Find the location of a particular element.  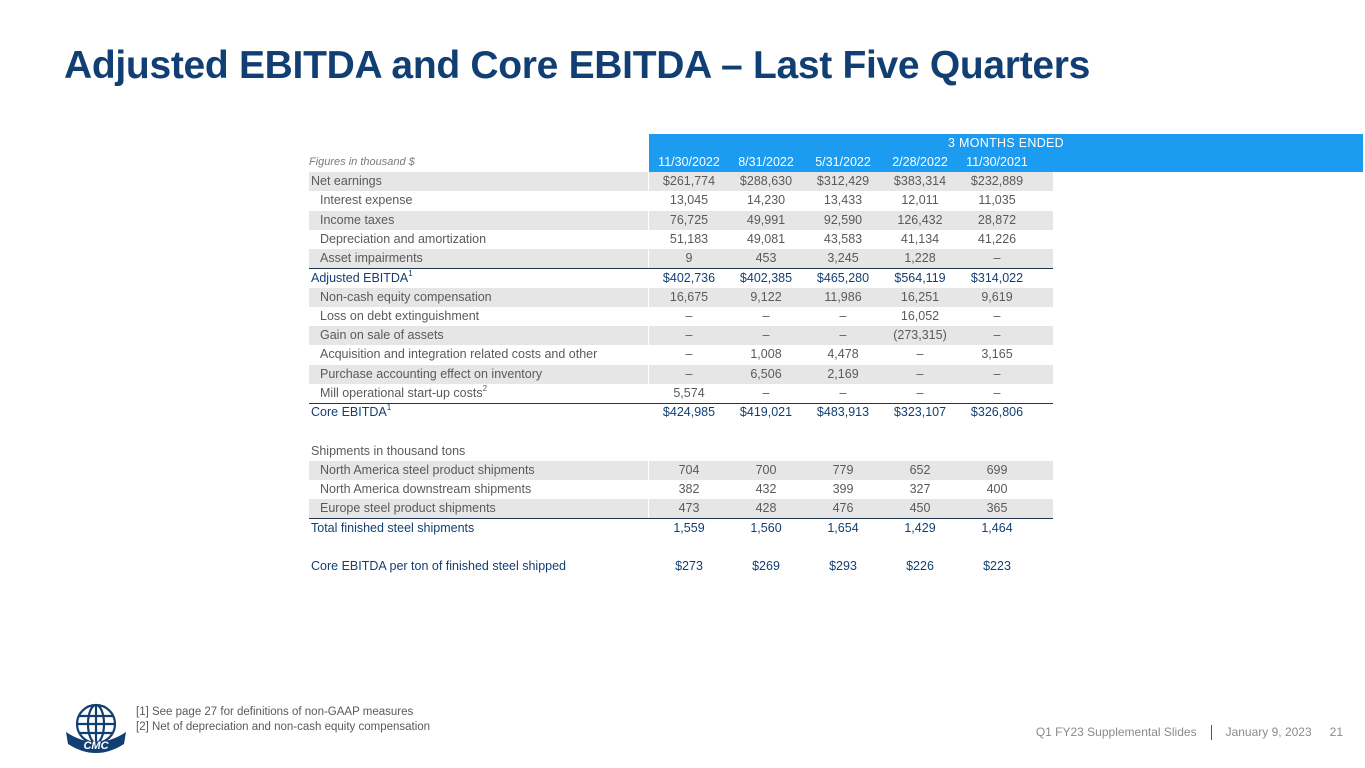

footnote-ref: 2 is located at coordinates (485, 388).